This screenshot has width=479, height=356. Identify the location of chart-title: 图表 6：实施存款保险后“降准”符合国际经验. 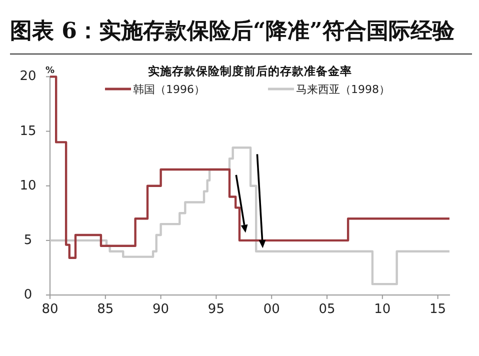
(233, 31).